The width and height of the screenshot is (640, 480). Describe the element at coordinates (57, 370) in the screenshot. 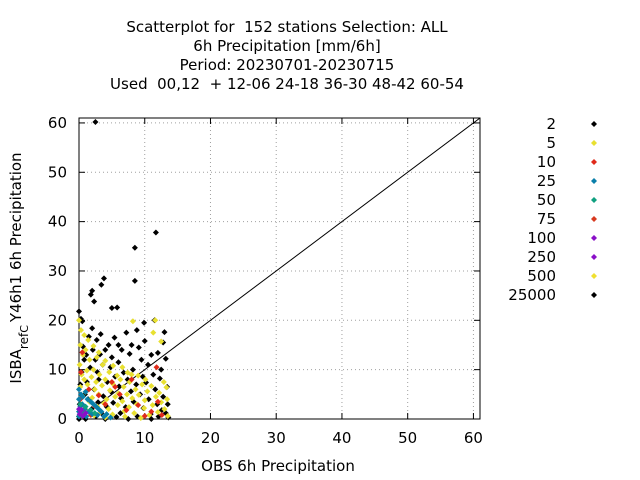

I see `y-tick-label: 10` at that location.